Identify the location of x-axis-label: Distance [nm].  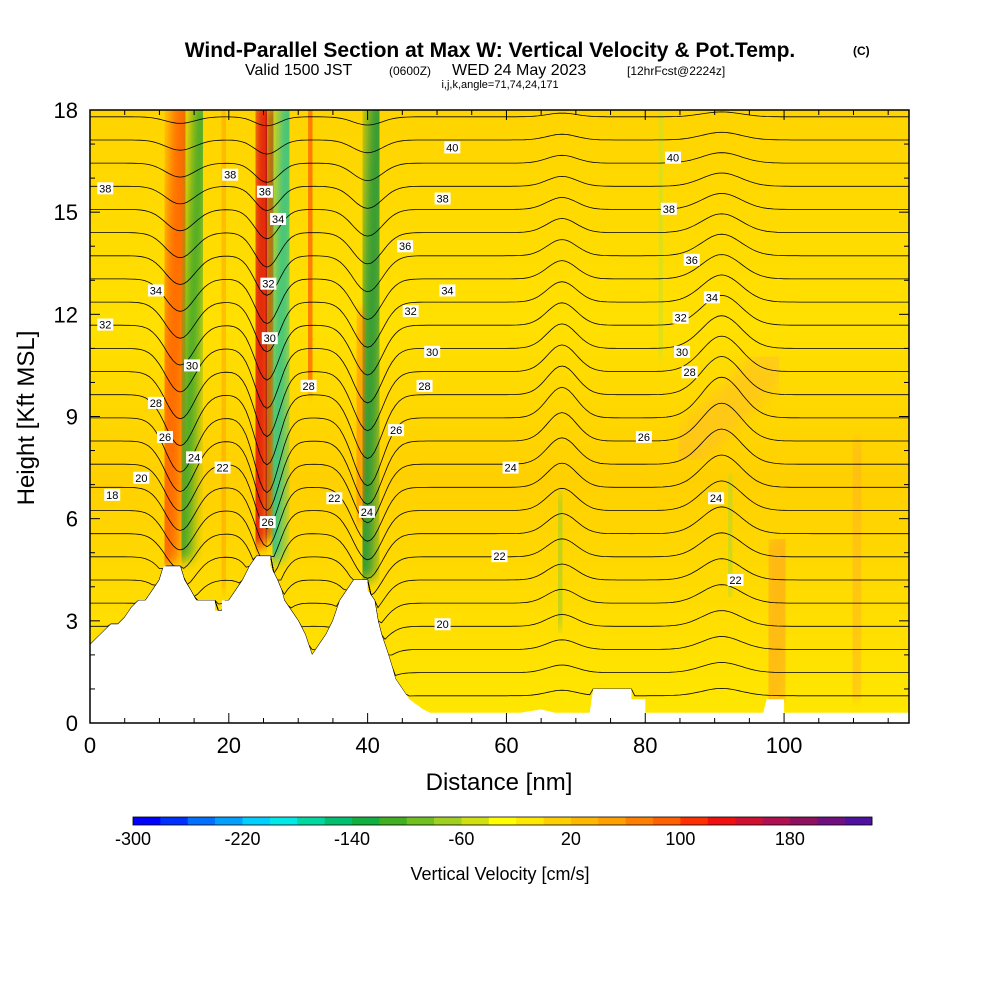
(499, 782).